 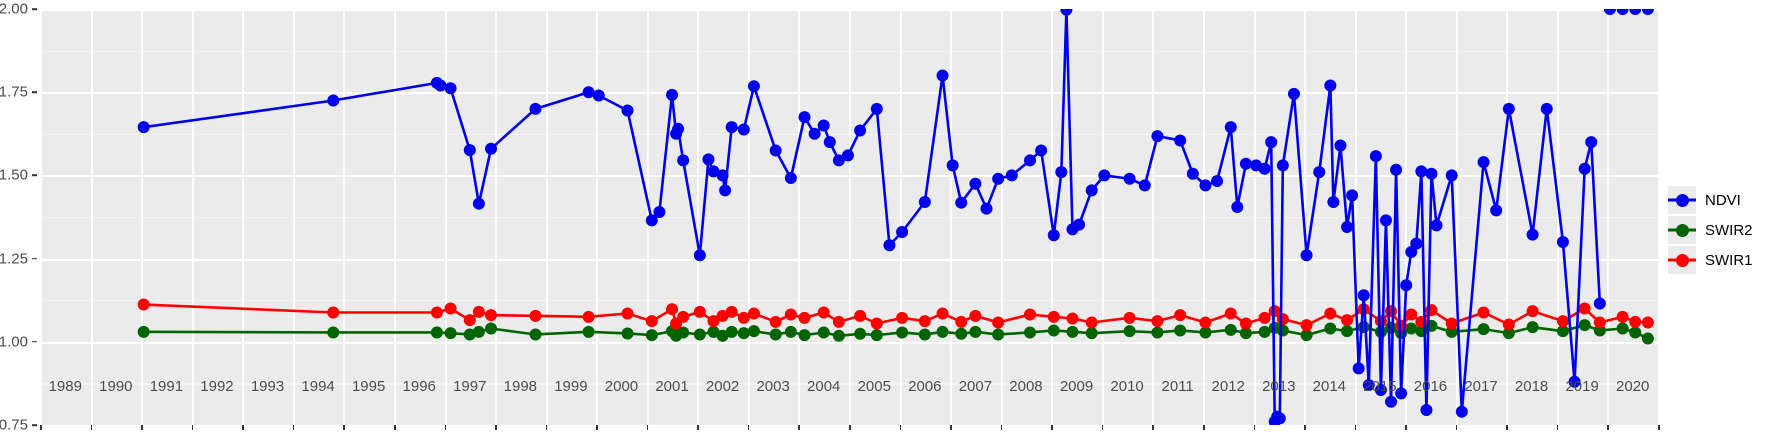 What do you see at coordinates (1710, 260) in the screenshot?
I see `legend-item-swir1: SWIR1` at bounding box center [1710, 260].